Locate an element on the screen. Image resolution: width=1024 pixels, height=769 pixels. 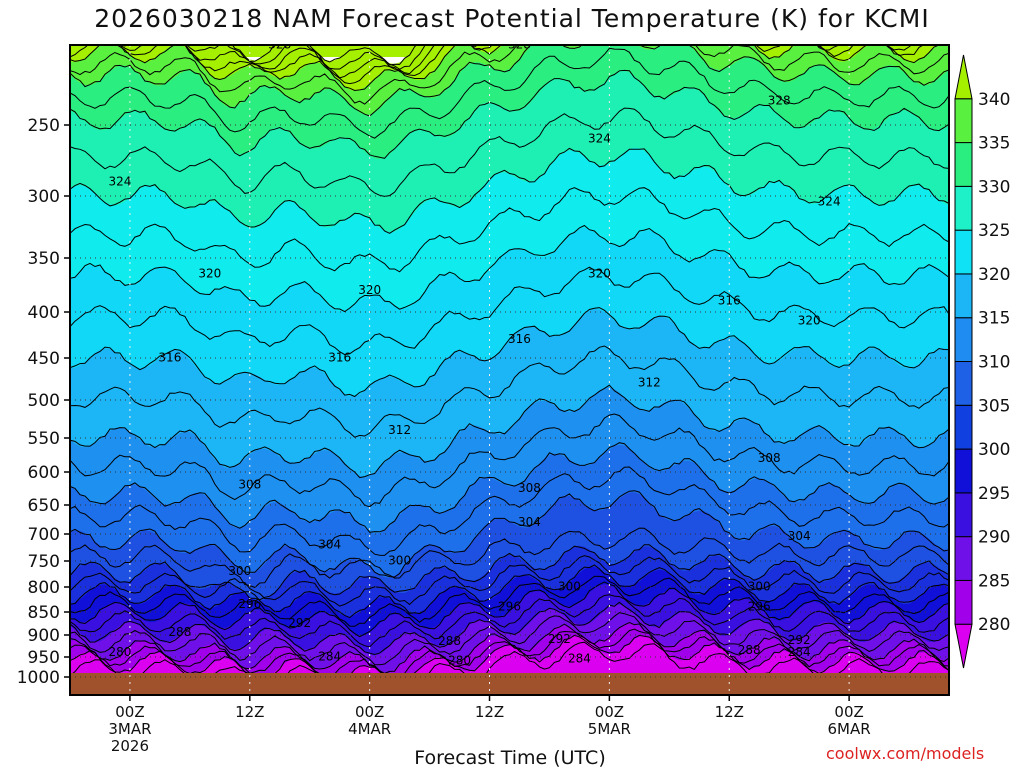
colorbar-label: 340 is located at coordinates (994, 100).